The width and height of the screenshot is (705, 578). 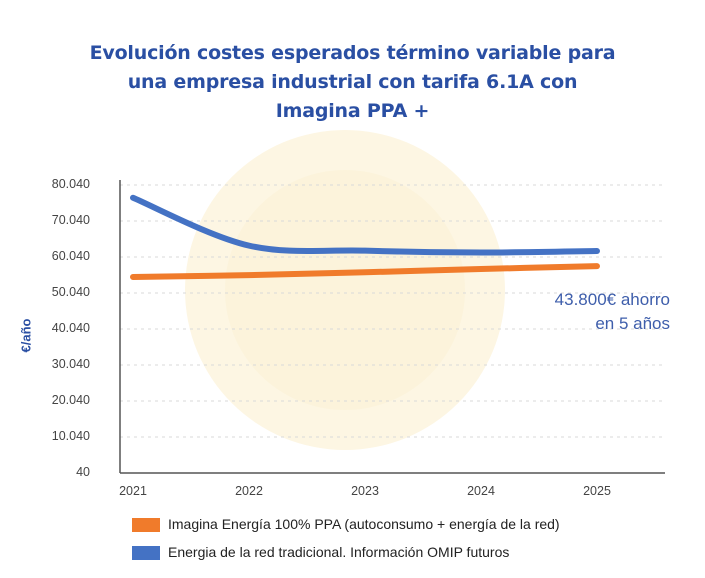 I want to click on savings-annotation-line-2: en 5 años, so click(x=632, y=323).